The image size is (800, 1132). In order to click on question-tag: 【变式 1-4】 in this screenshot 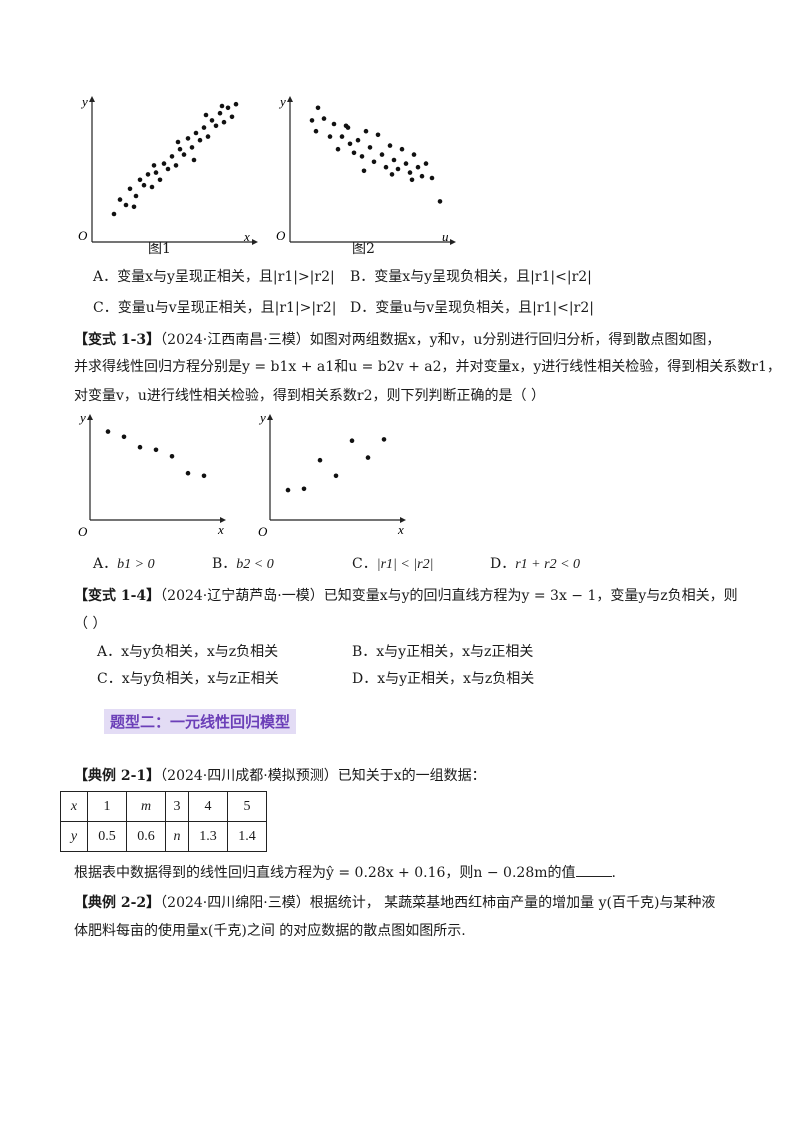, I will do `click(117, 596)`.